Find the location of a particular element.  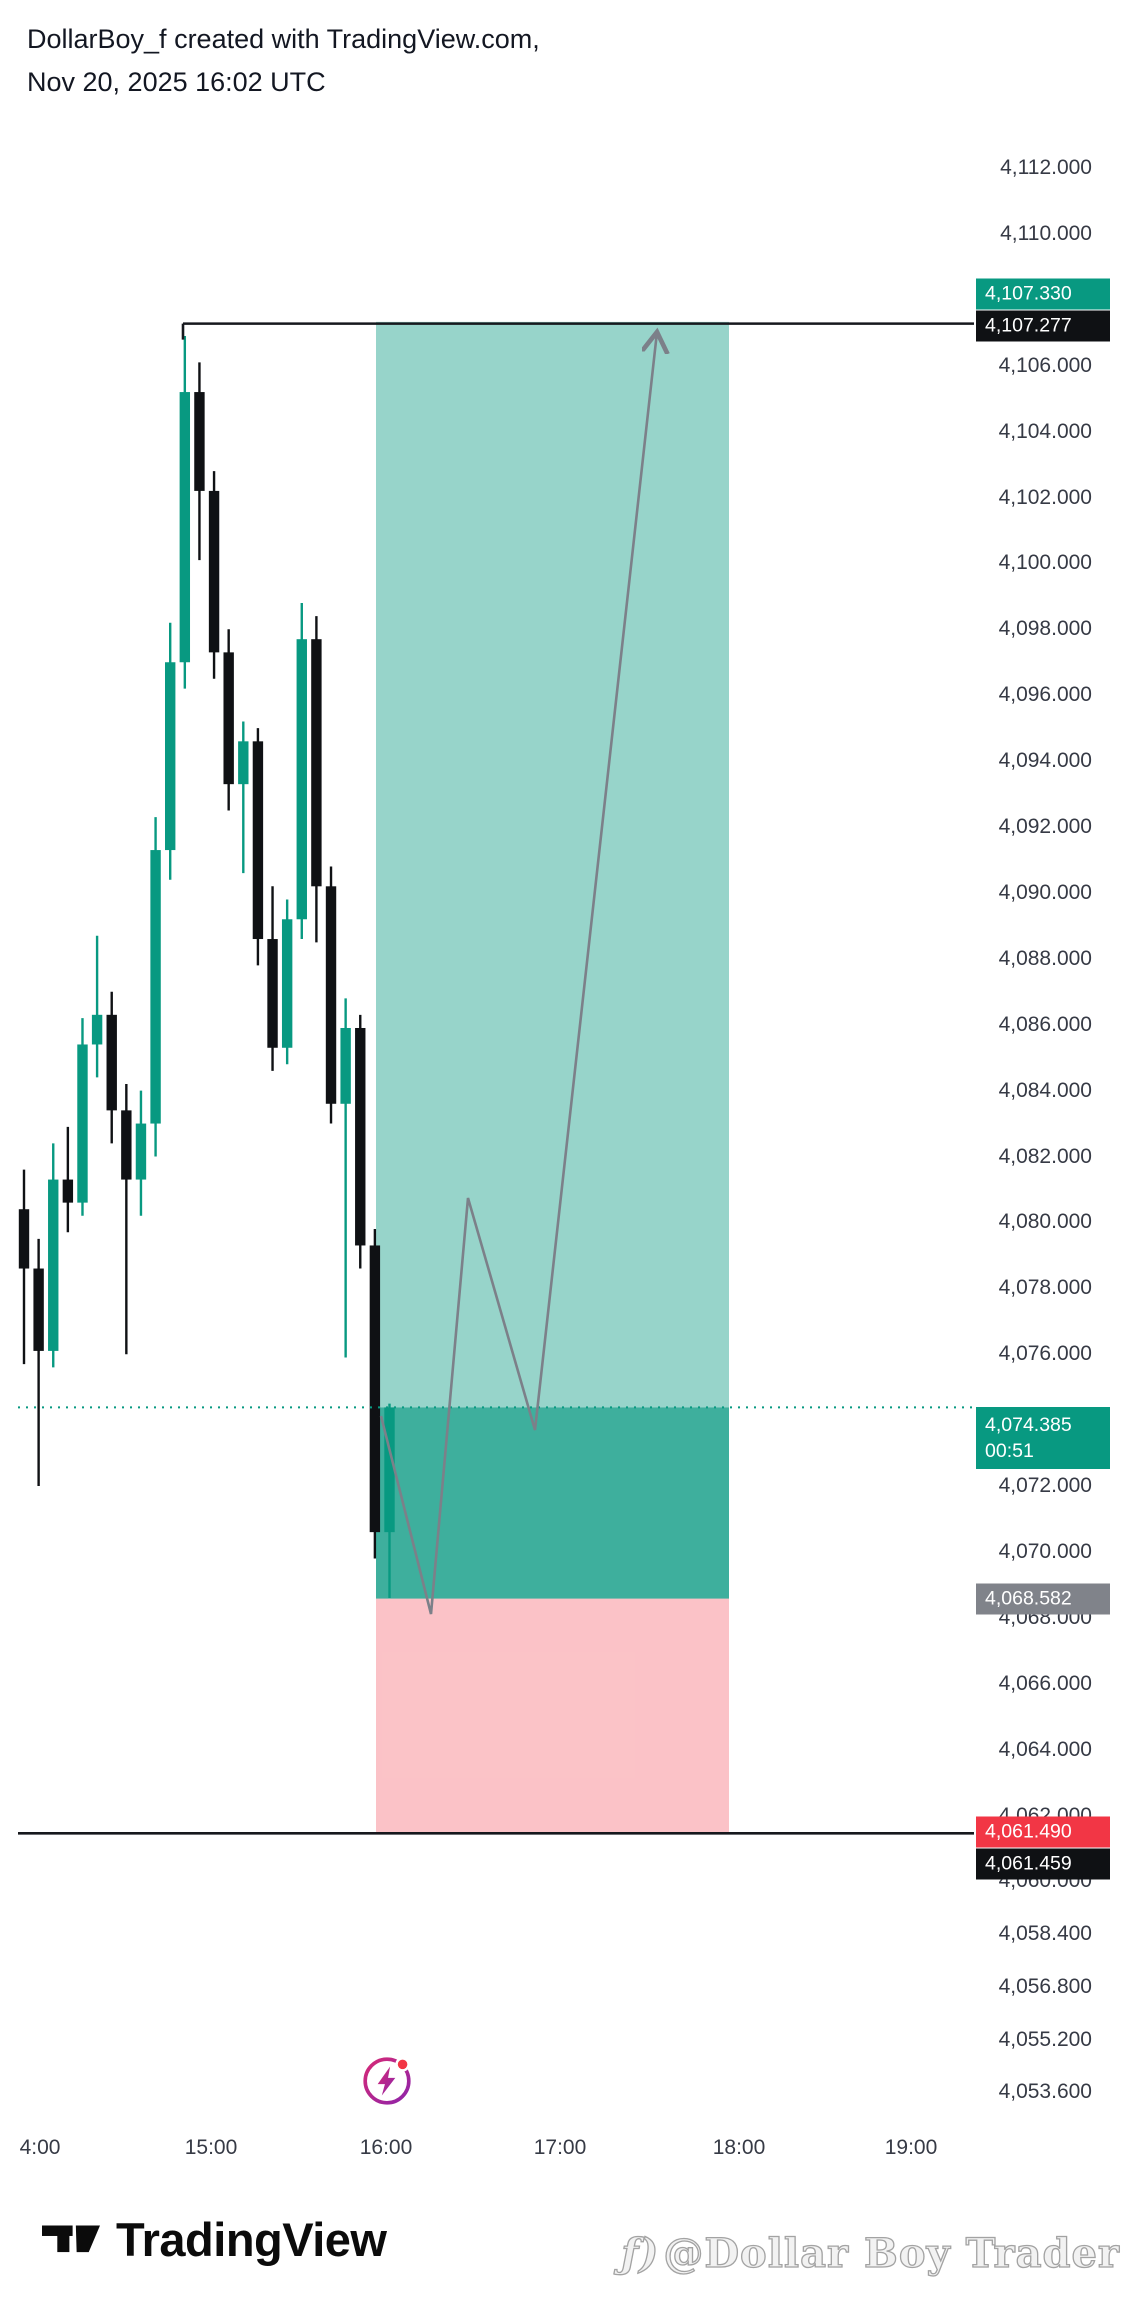

price-axis-label: 4,072.000 is located at coordinates (1045, 1485).